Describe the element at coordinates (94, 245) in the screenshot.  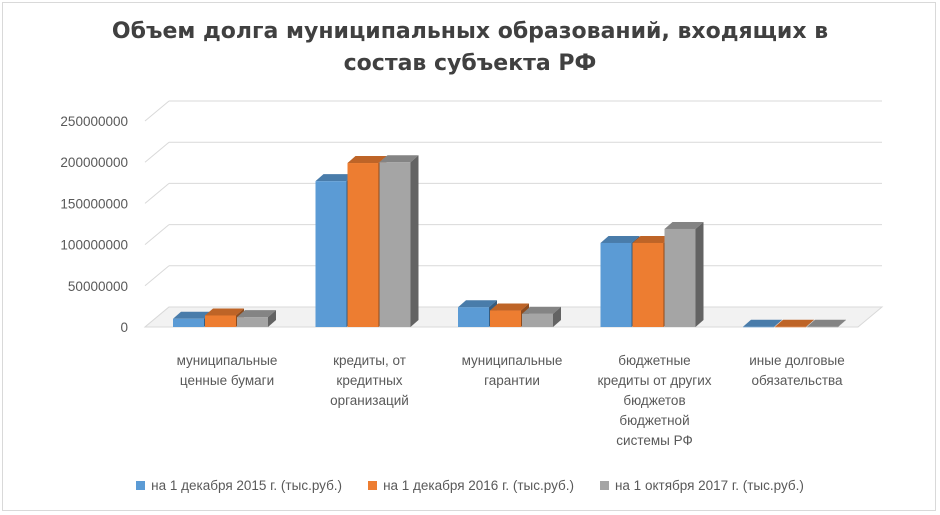
I see `y-tick-label: 100000000` at that location.